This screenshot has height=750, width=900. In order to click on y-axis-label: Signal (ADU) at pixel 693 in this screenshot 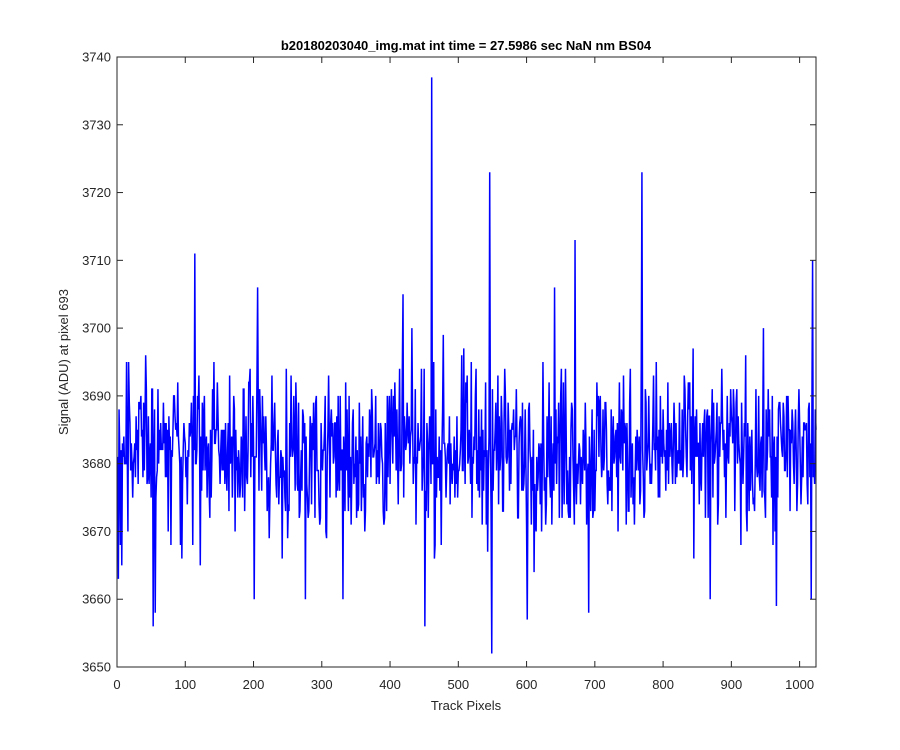, I will do `click(63, 362)`.